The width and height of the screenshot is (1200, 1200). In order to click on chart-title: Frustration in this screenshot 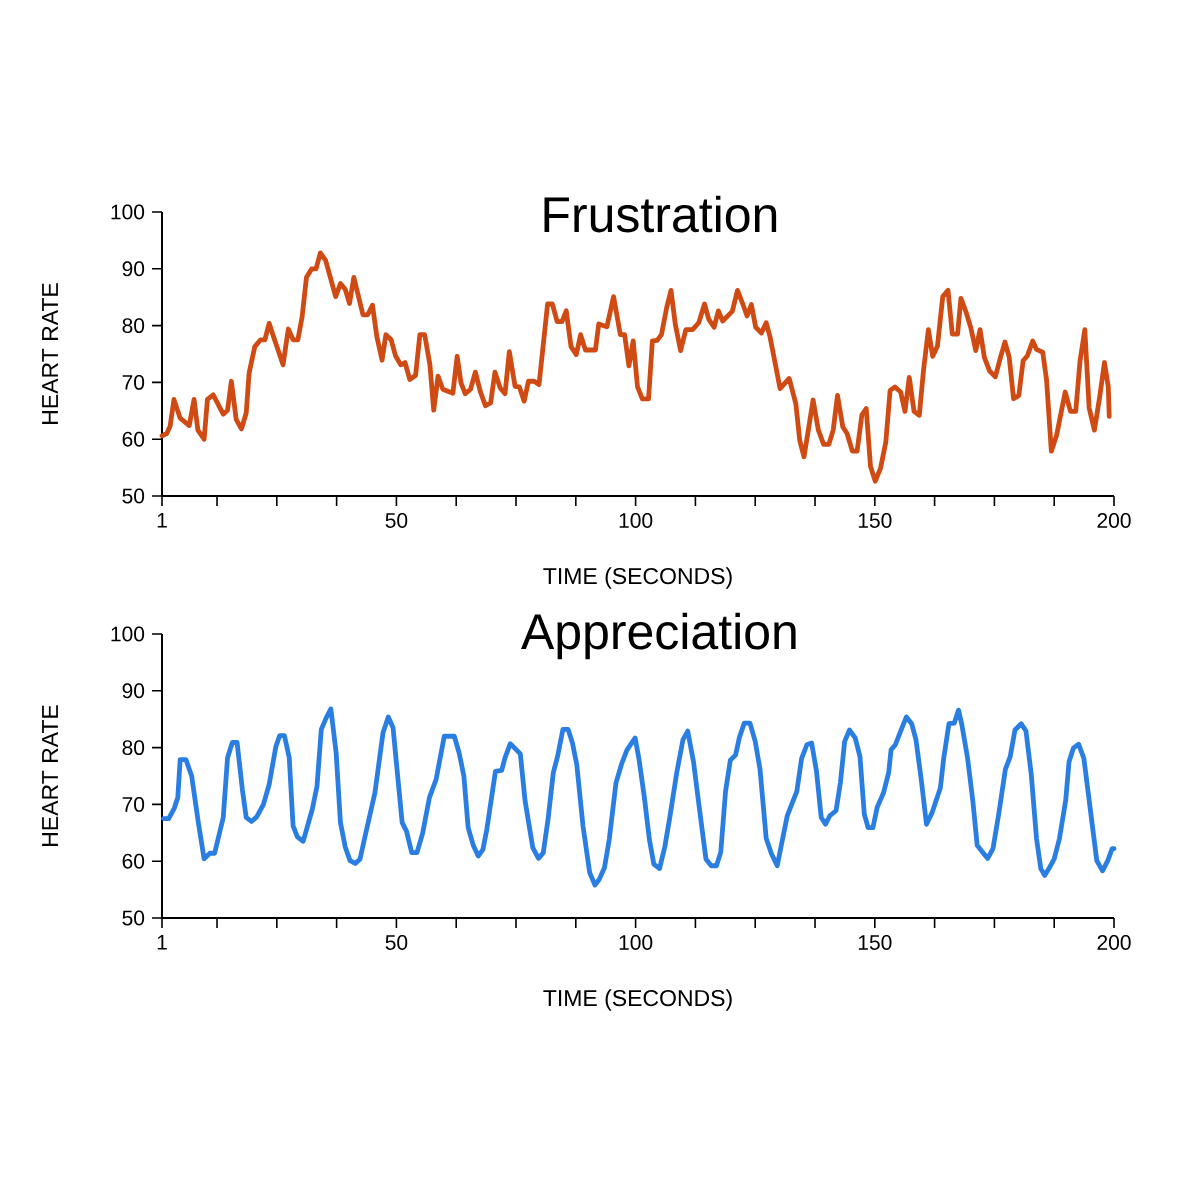, I will do `click(660, 214)`.